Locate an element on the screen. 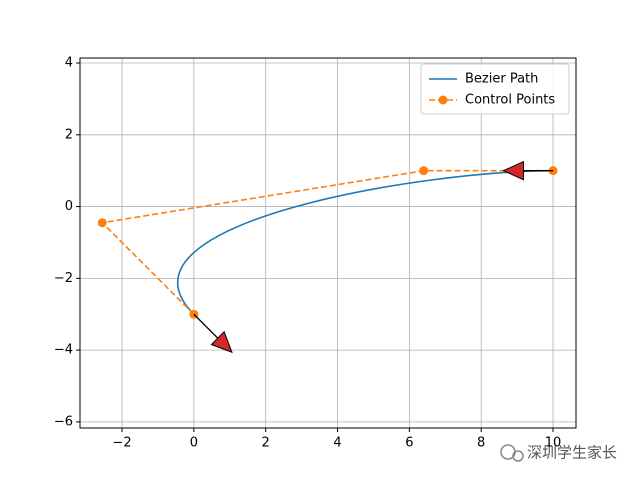 This screenshot has height=480, width=640. x-tick-label: 0 is located at coordinates (194, 443).